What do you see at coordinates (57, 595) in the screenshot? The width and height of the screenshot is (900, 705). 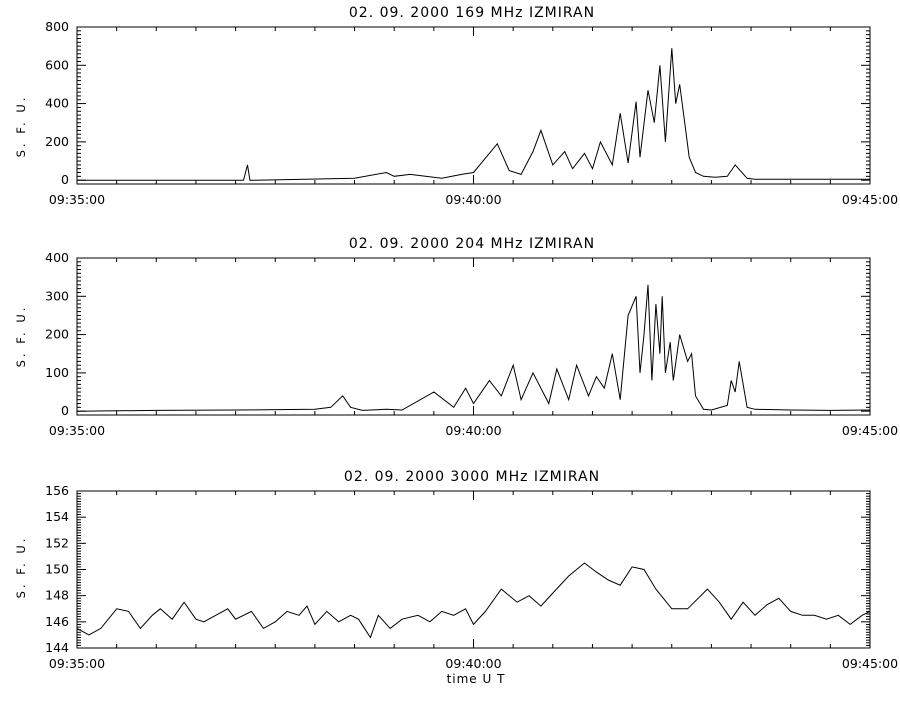 I see `y-tick-label: 148` at bounding box center [57, 595].